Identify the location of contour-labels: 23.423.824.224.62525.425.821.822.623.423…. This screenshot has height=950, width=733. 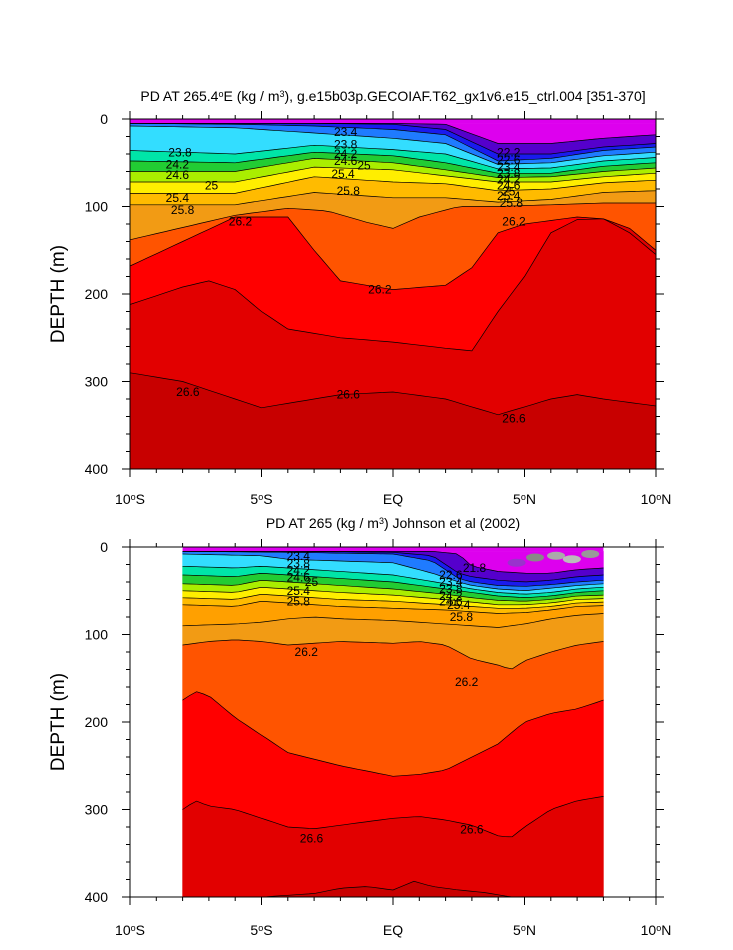
(387, 697).